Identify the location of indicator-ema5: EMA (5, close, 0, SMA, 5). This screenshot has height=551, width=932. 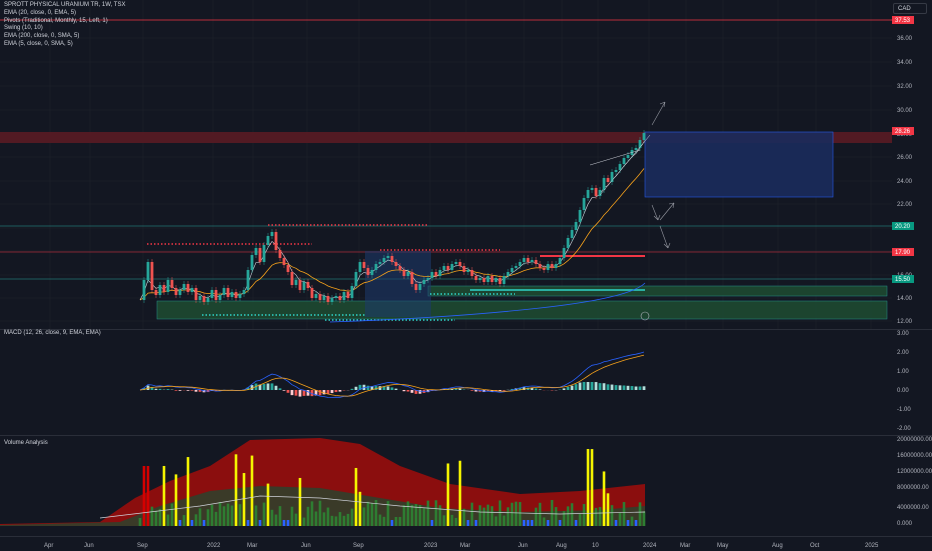
(64, 45).